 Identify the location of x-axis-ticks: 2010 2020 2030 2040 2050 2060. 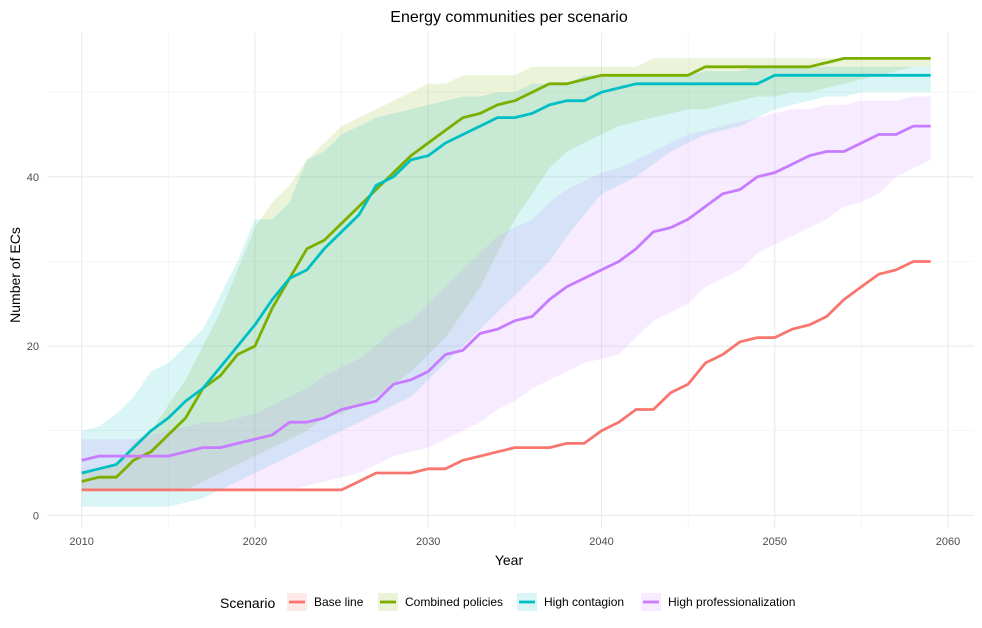
(514, 542).